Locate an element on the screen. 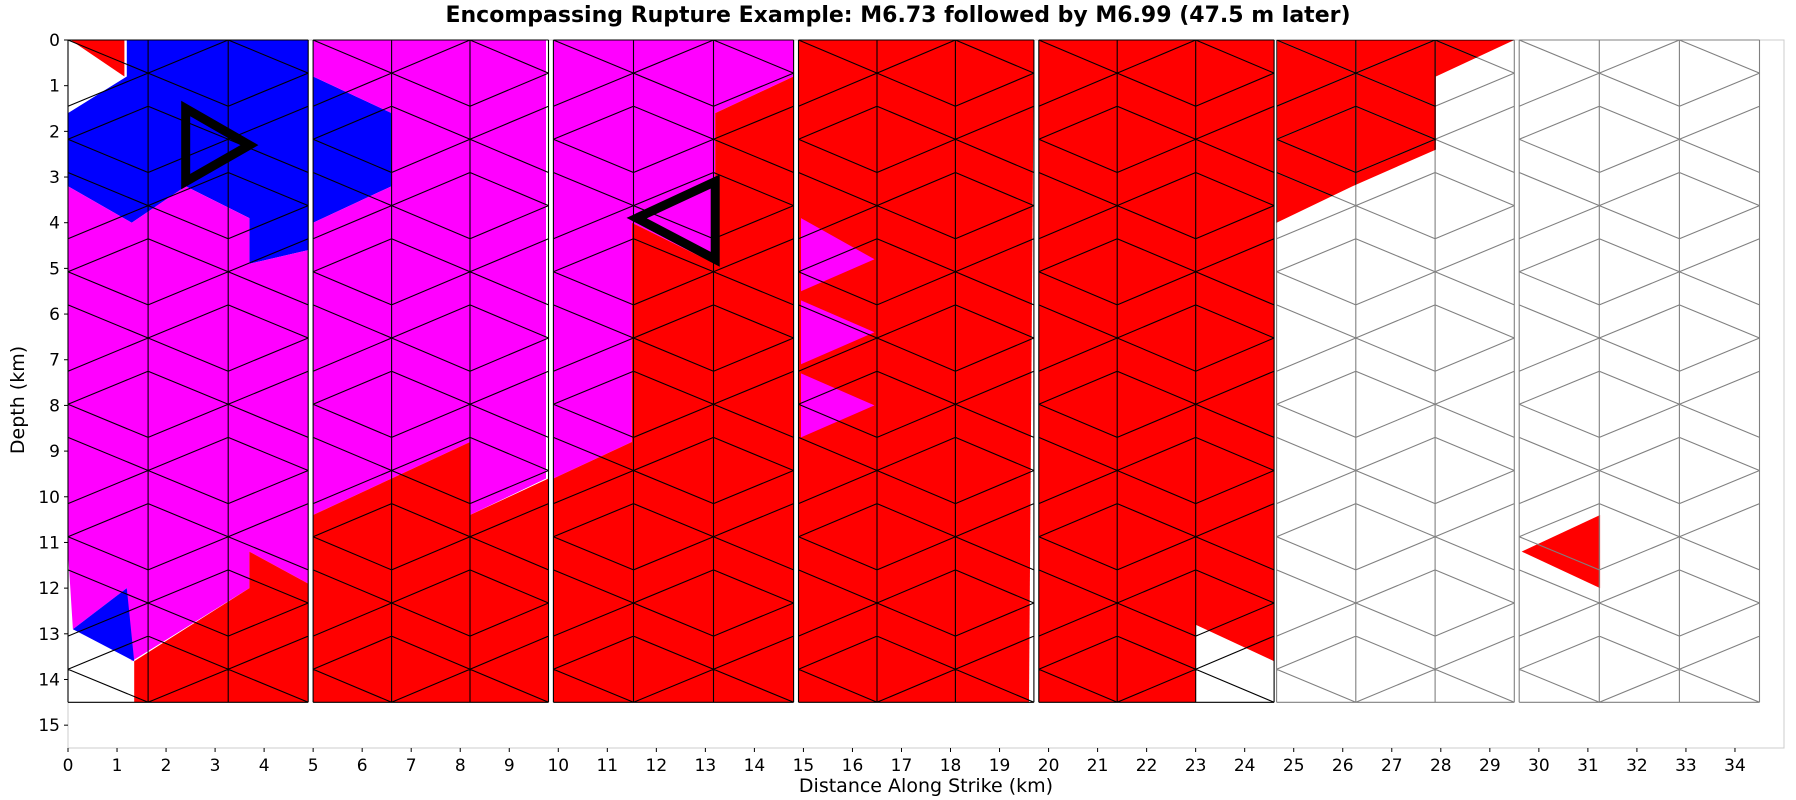 The width and height of the screenshot is (1796, 800). y-tick-label: 2 is located at coordinates (54, 132).